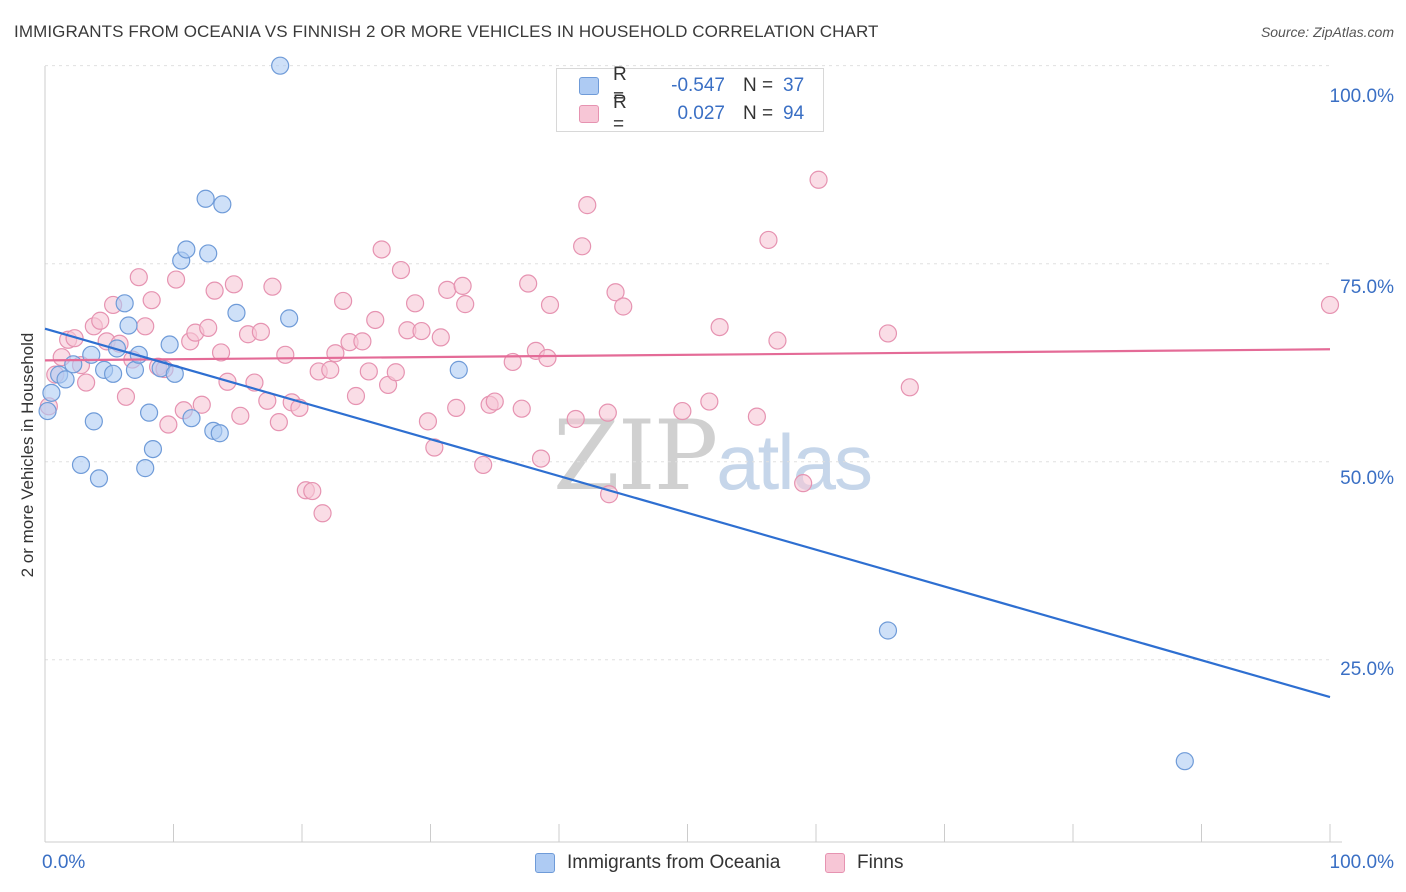  What do you see at coordinates (27, 455) in the screenshot?
I see `y-axis-label: 2 or more Vehicles in Household` at bounding box center [27, 455].